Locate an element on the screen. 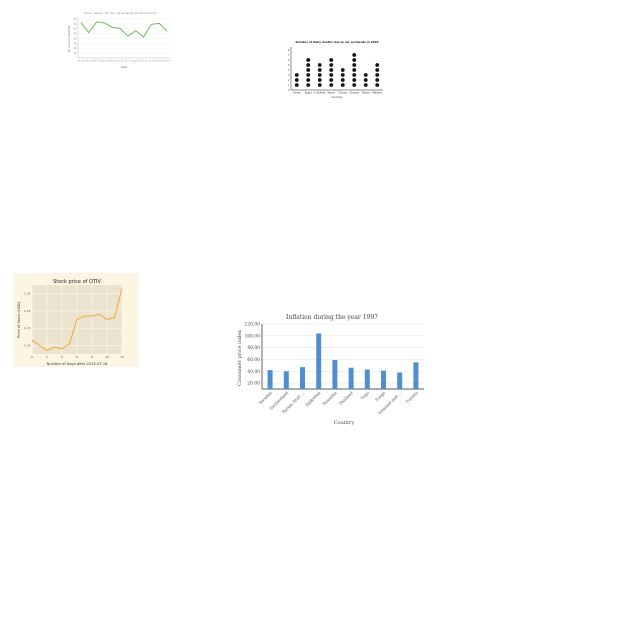 Image resolution: width=640 pixels, height=640 pixels. y-tick-label: 2 is located at coordinates (289, 80).